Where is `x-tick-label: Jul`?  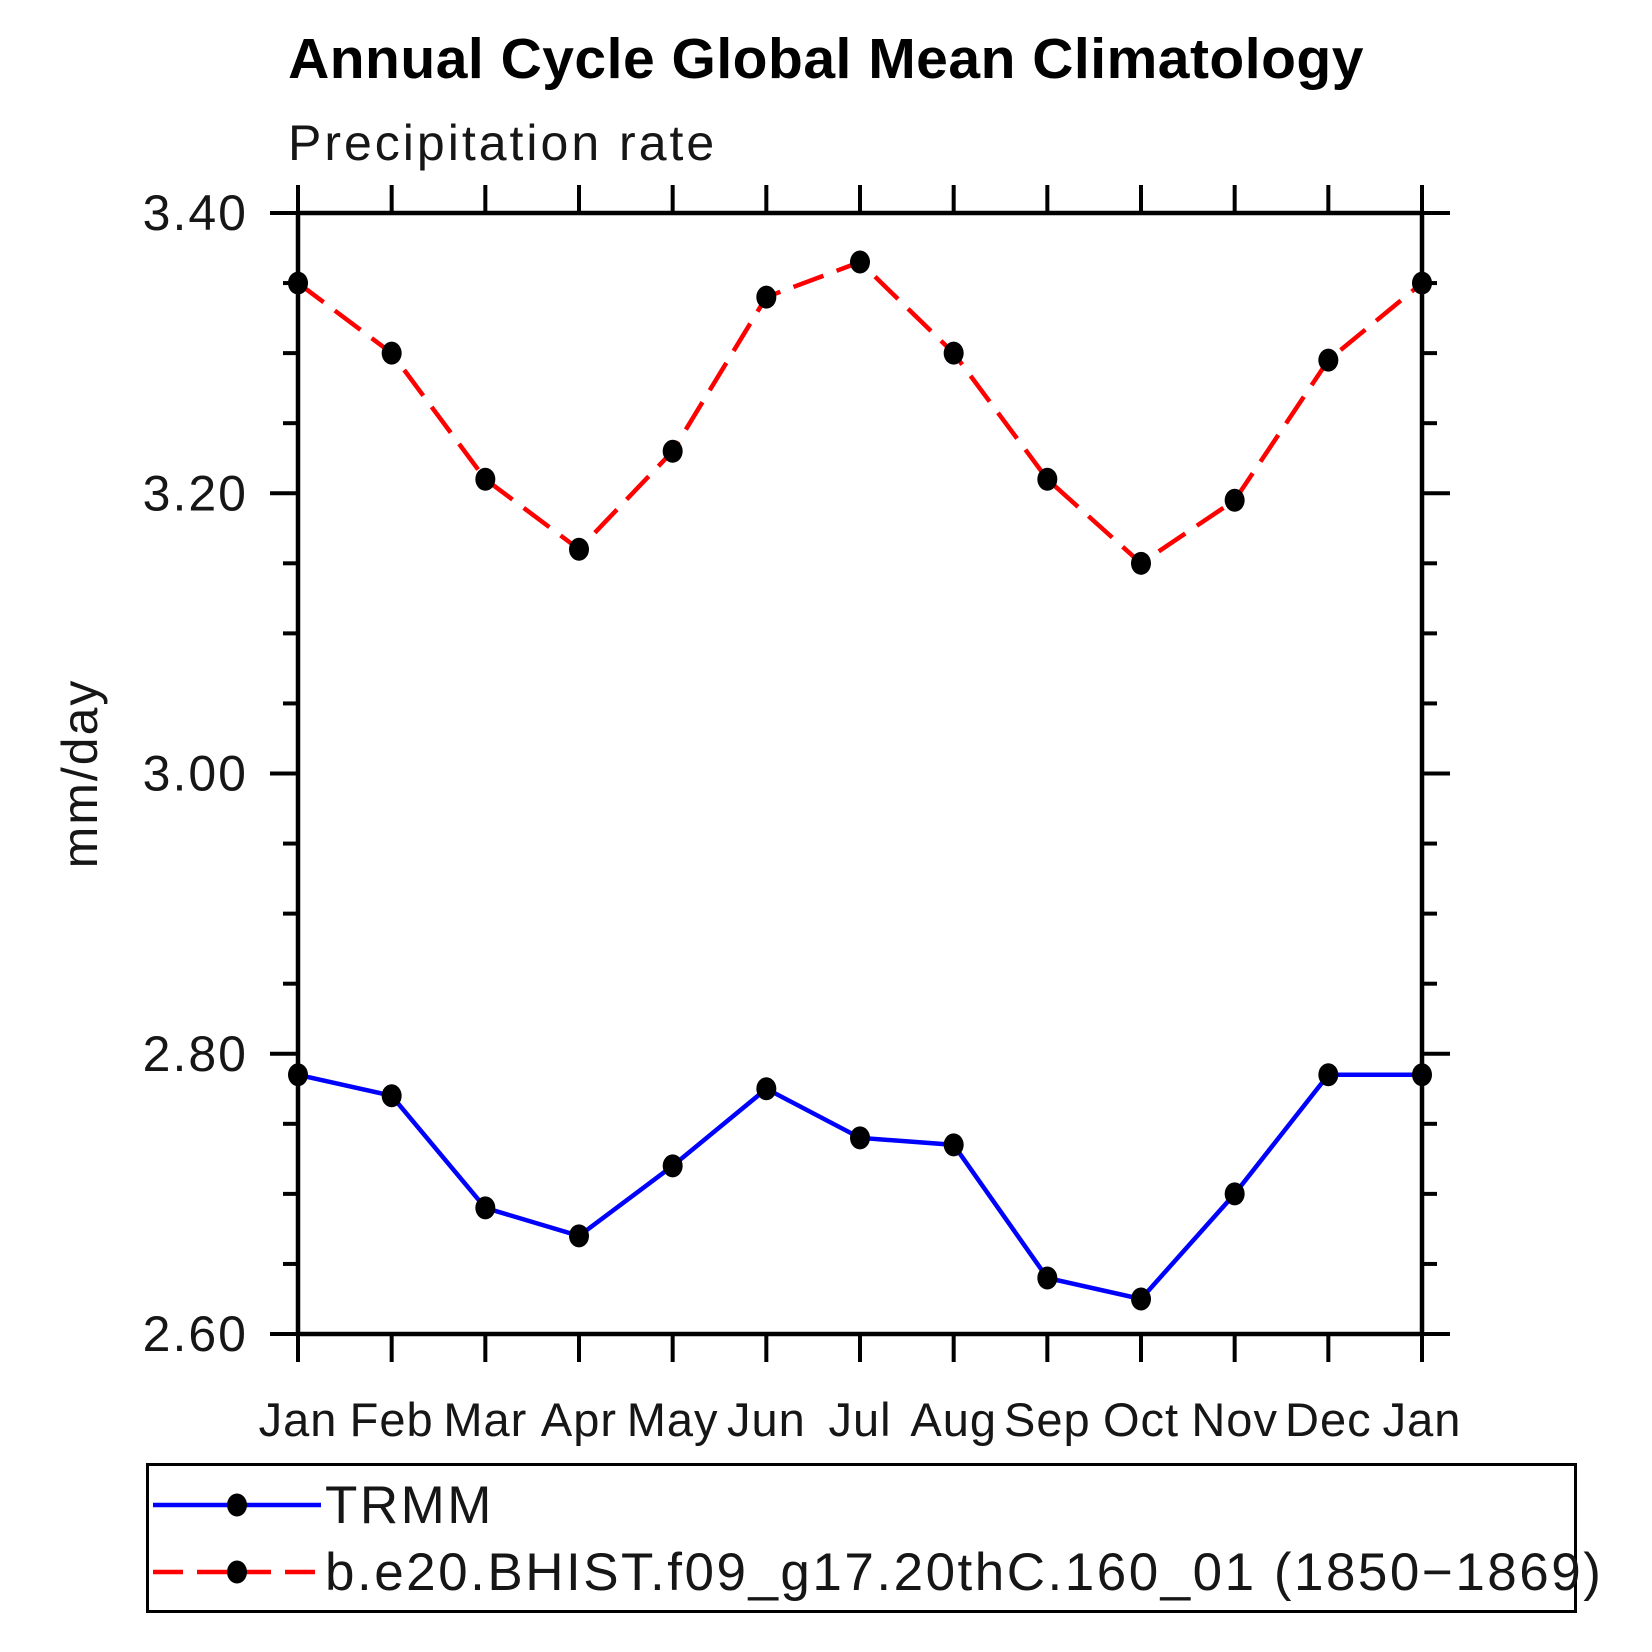
x-tick-label: Jul is located at coordinates (859, 1419).